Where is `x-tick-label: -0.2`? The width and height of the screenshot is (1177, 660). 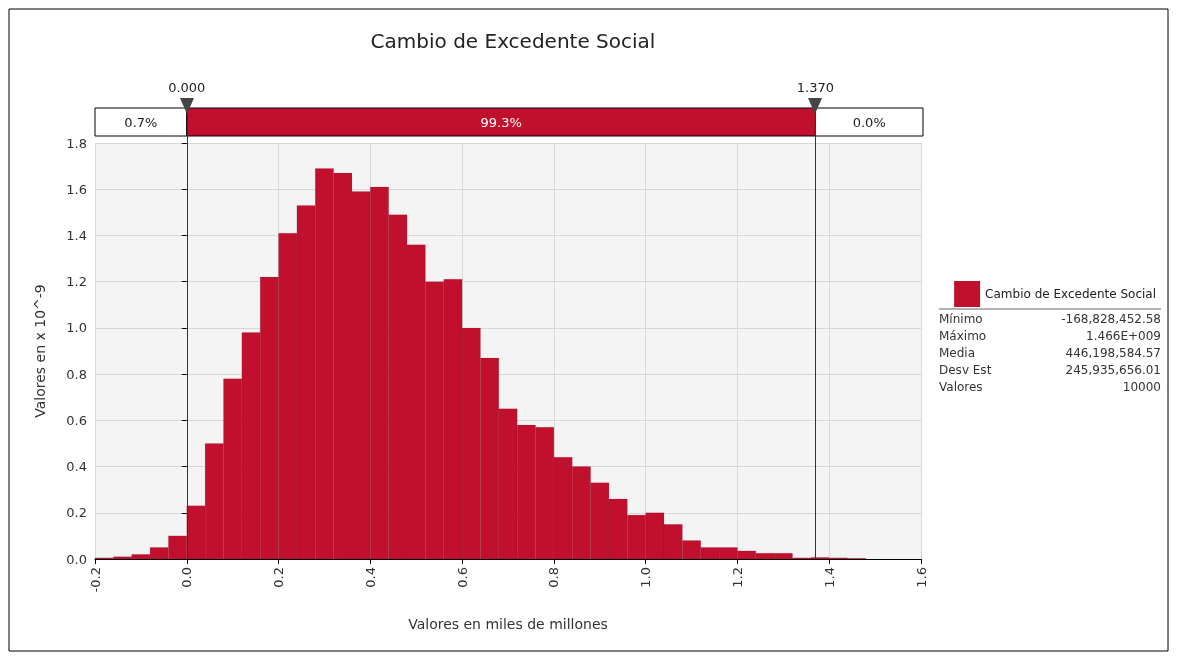
x-tick-label: -0.2 is located at coordinates (95, 580).